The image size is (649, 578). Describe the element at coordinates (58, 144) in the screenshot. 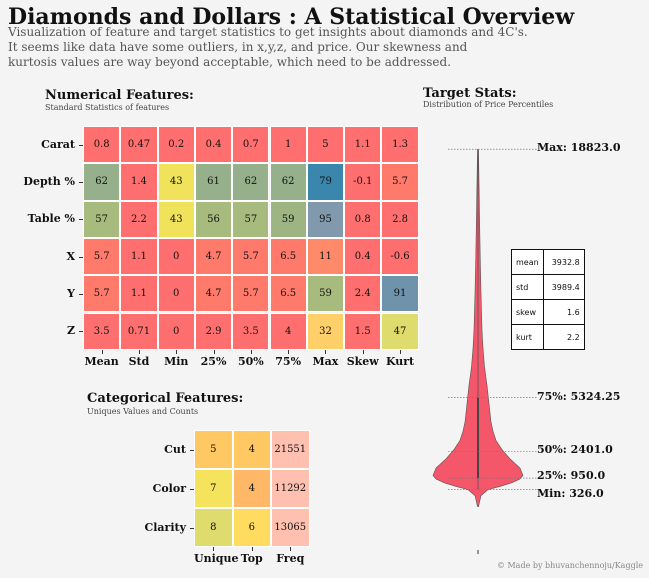

I see `numerical-row-label: Carat` at that location.